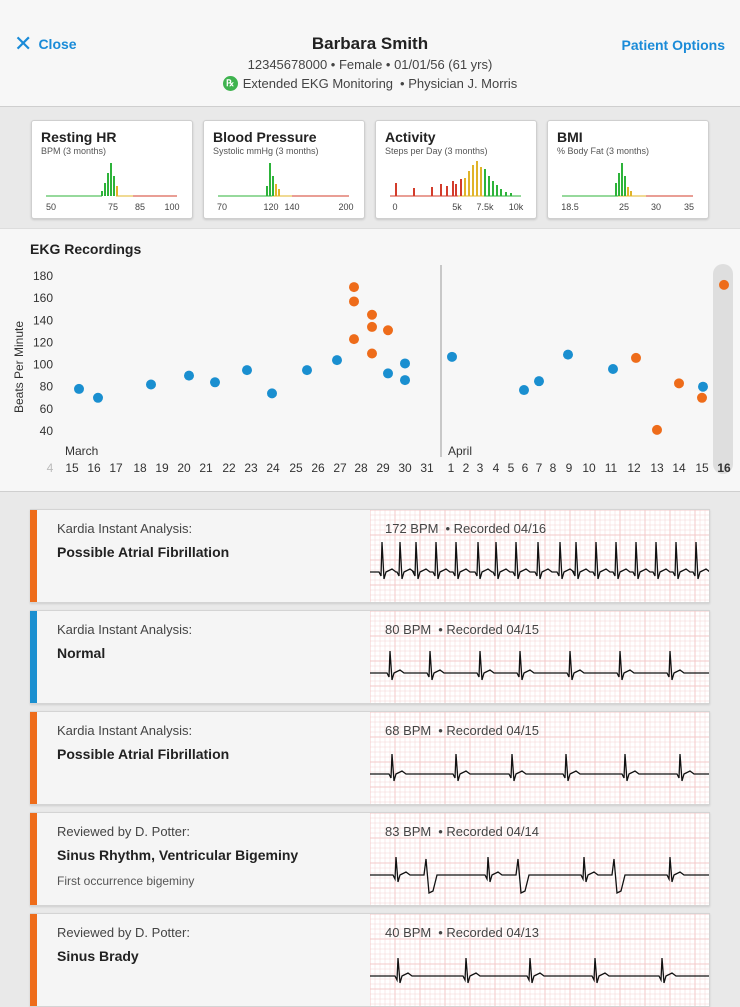 Image resolution: width=740 pixels, height=1007 pixels. I want to click on diagnosis: Sinus Brady, so click(98, 956).